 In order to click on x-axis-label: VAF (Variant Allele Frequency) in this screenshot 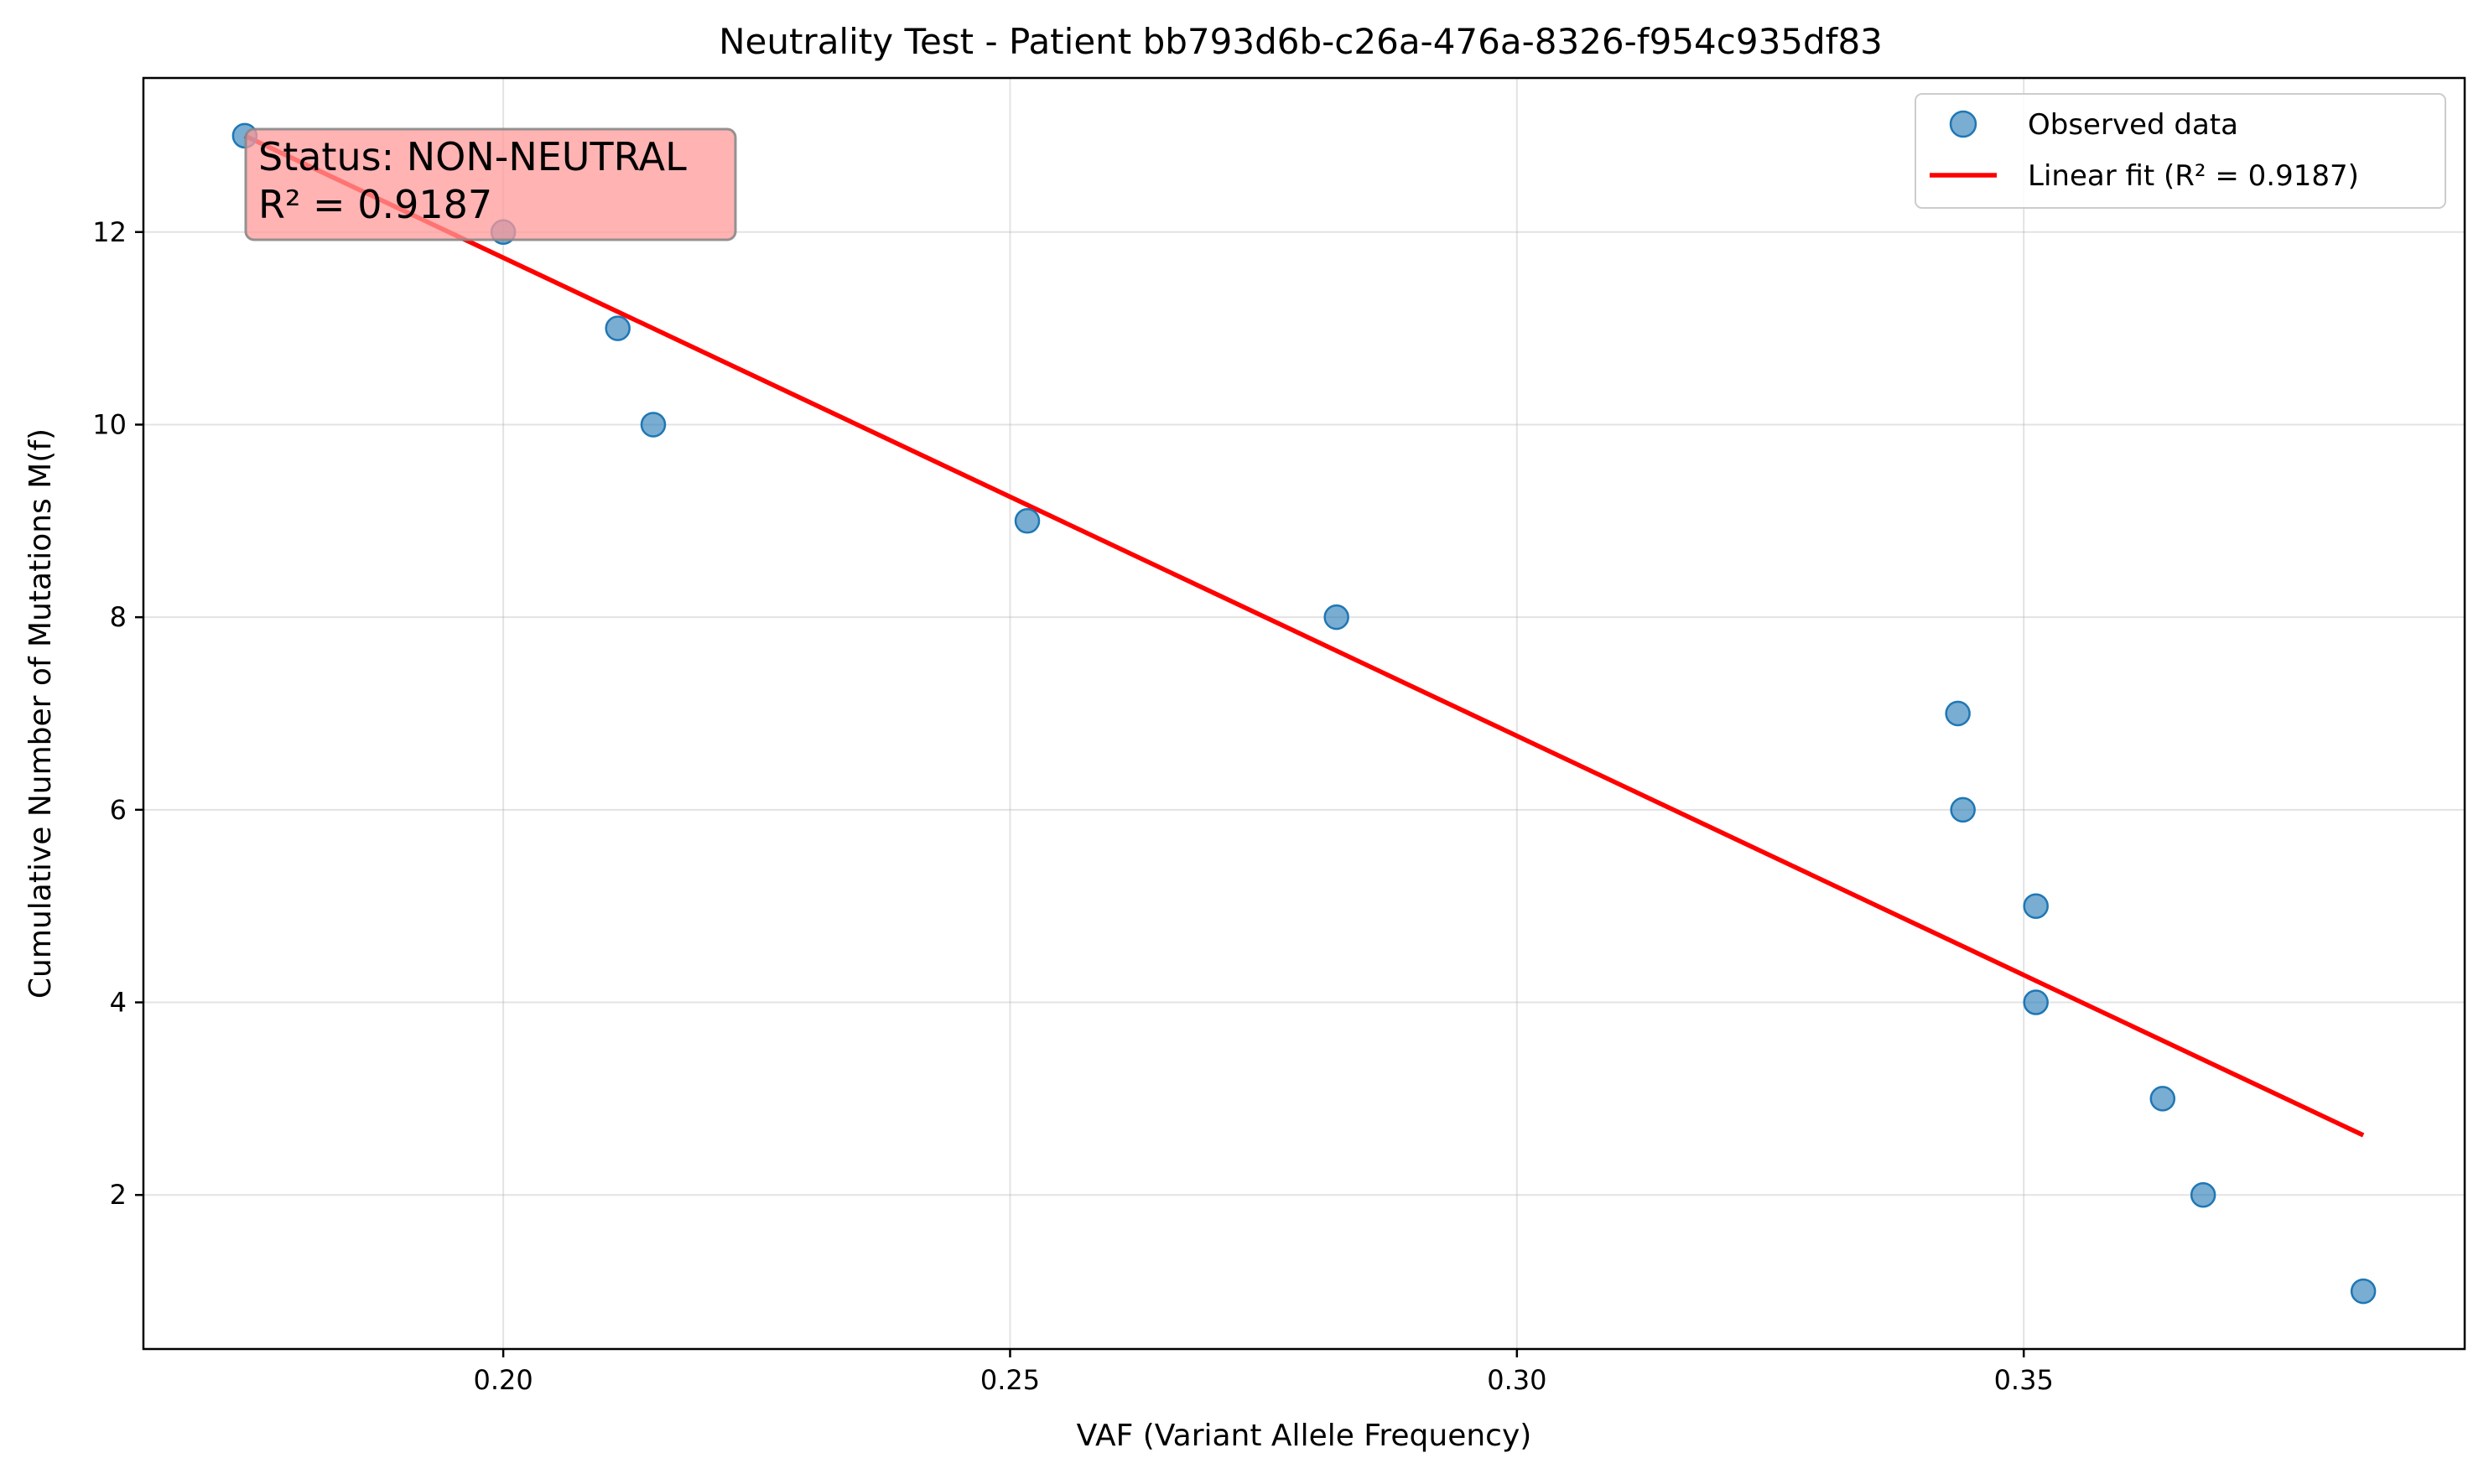, I will do `click(1304, 1436)`.